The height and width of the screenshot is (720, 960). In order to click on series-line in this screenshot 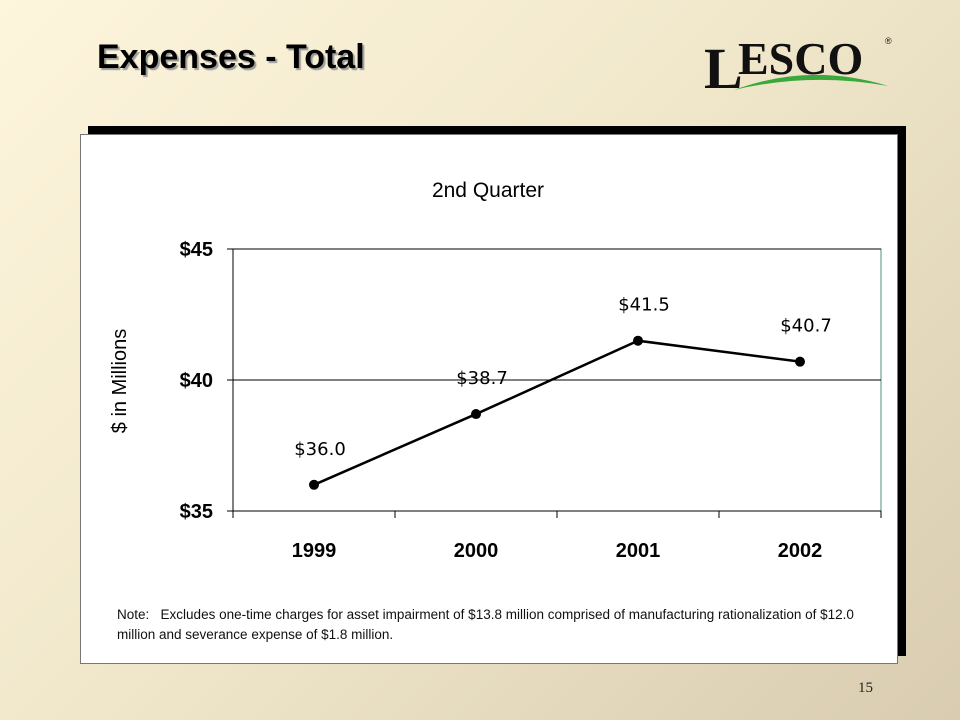, I will do `click(557, 412)`.